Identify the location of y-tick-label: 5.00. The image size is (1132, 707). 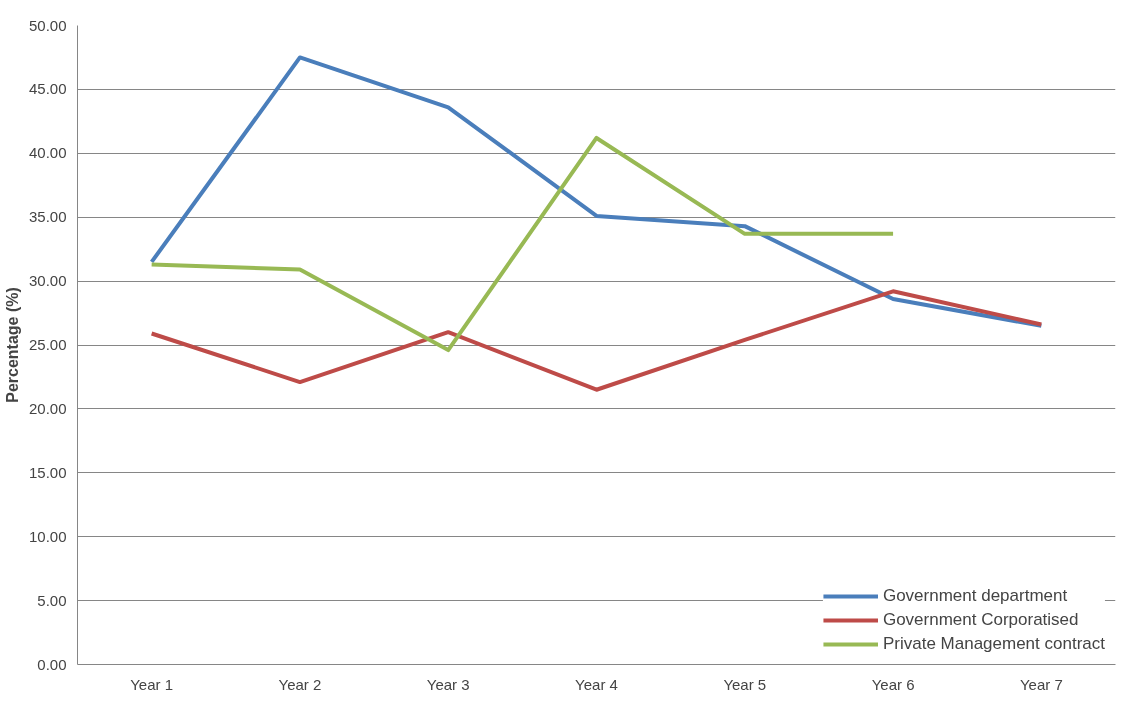
(52, 600).